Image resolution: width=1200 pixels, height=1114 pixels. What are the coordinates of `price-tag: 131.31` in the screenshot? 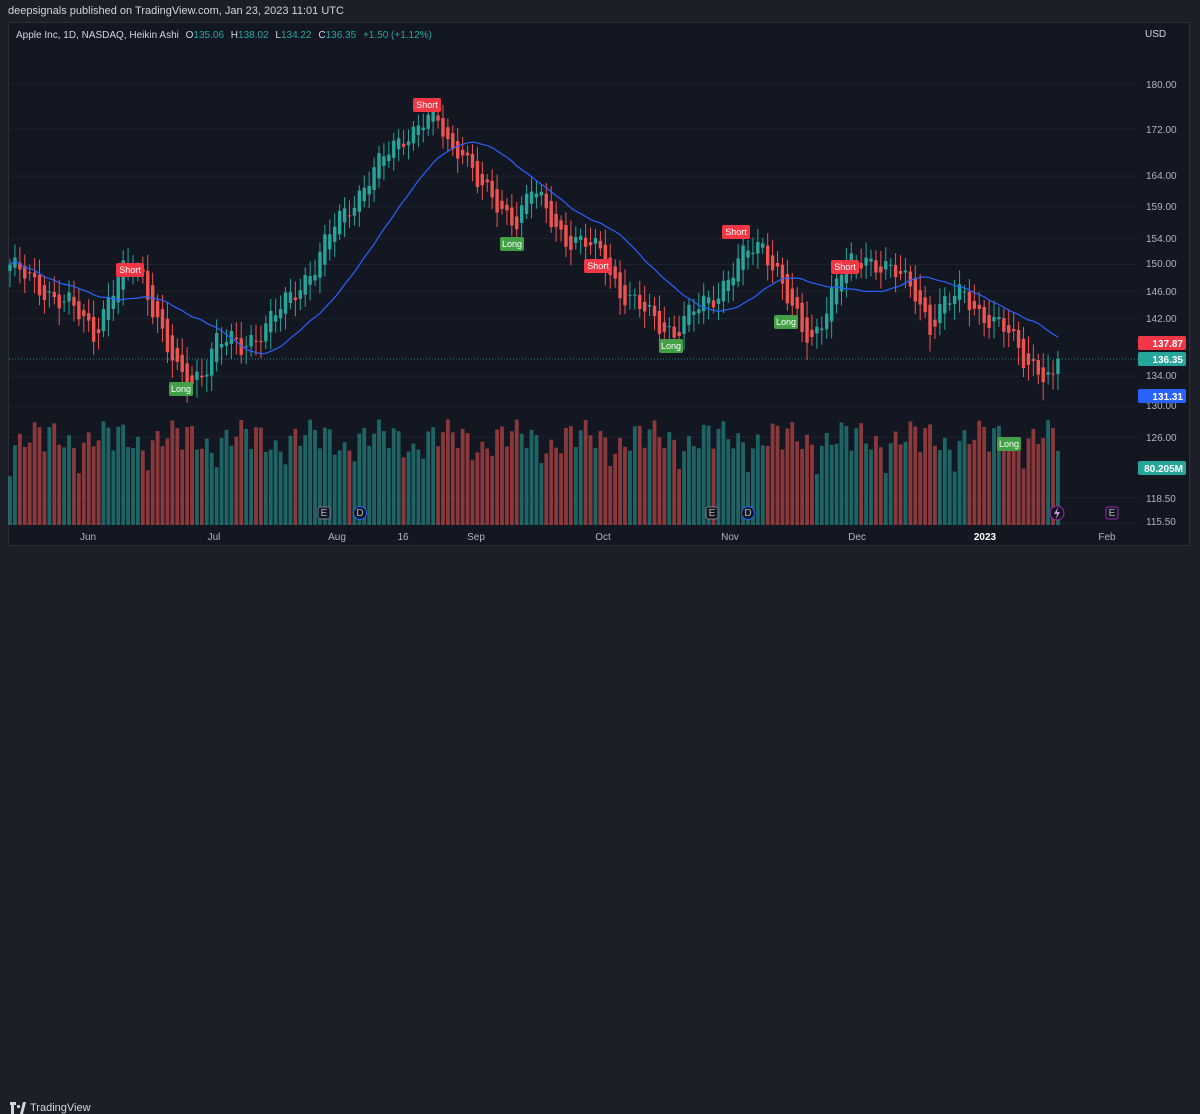 It's located at (1162, 396).